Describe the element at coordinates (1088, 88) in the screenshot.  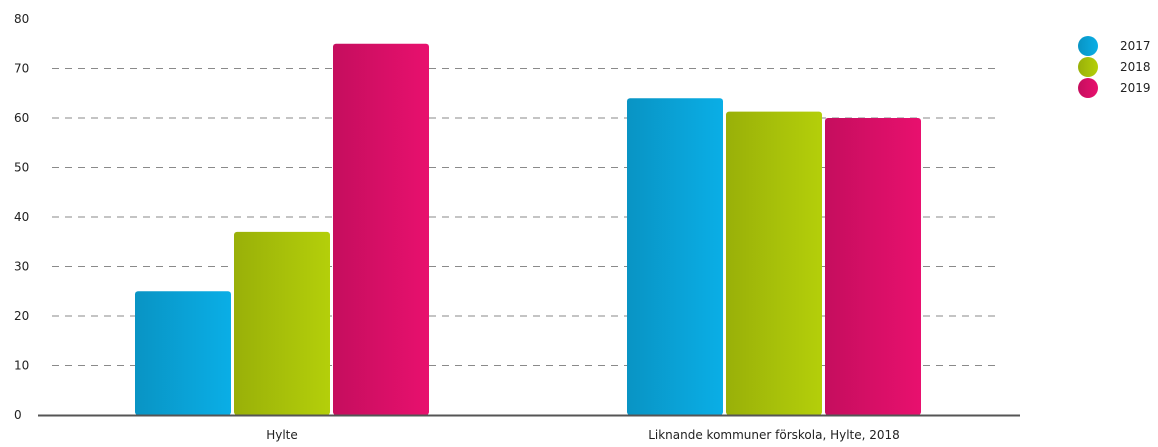
I see `legend-swatch-2019` at that location.